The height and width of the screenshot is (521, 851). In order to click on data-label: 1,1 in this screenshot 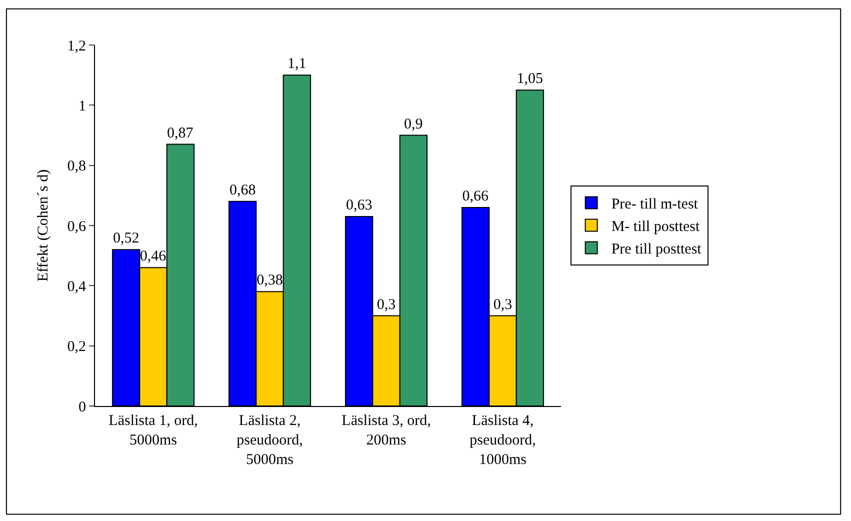, I will do `click(297, 64)`.